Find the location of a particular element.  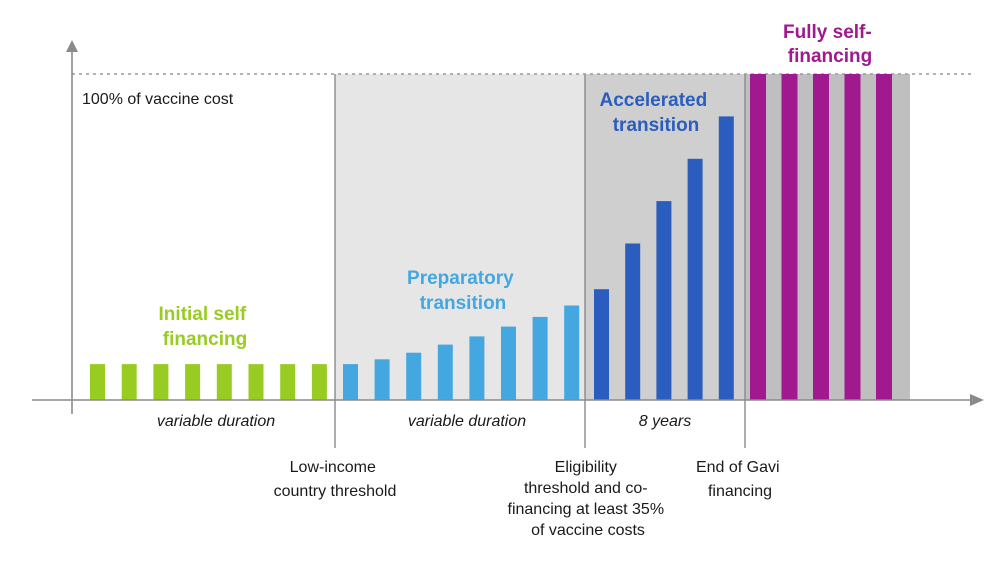

phase-label-fully-self-financing: Fully self- financing is located at coordinates (830, 44).